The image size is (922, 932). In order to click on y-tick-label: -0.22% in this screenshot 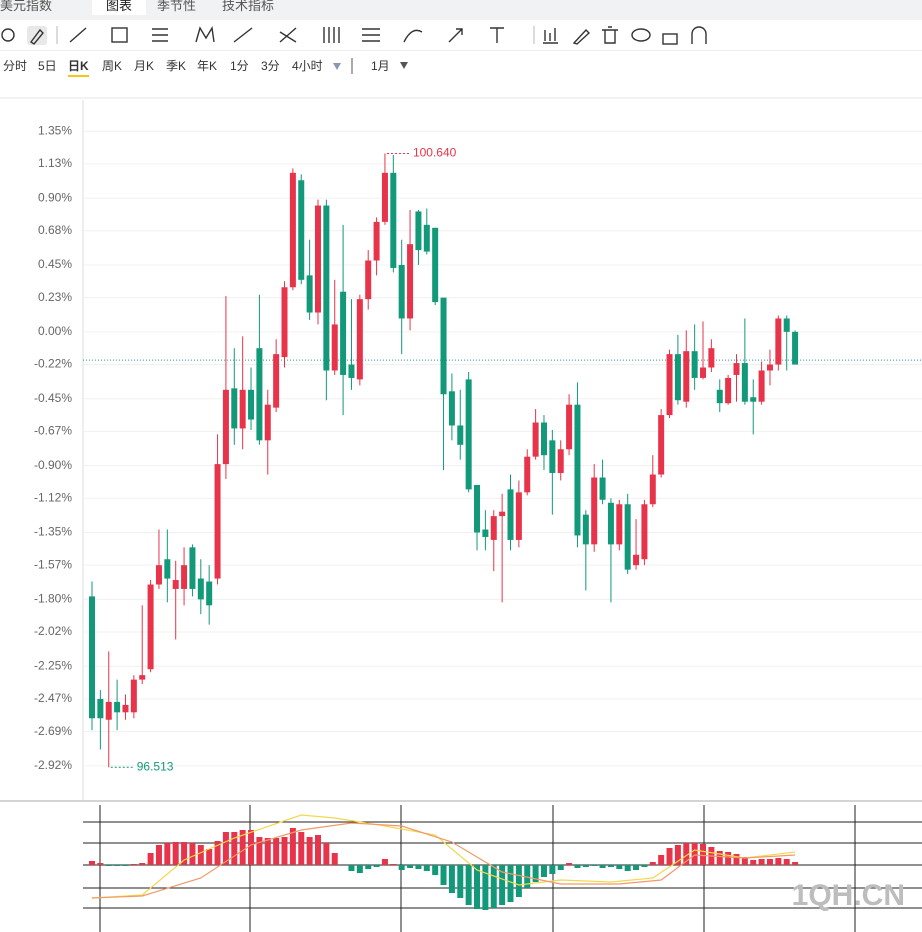, I will do `click(53, 364)`.